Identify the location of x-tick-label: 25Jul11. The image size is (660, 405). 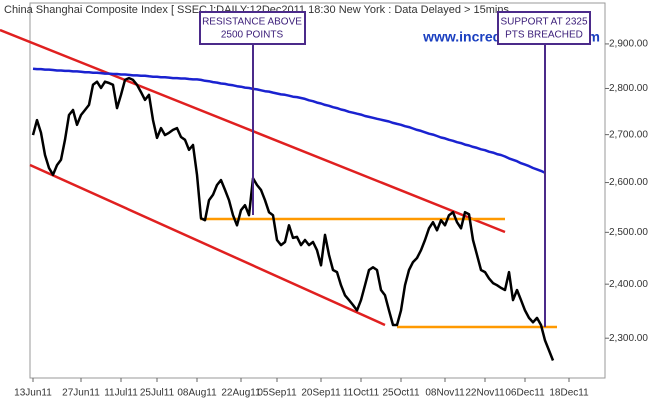
(157, 393).